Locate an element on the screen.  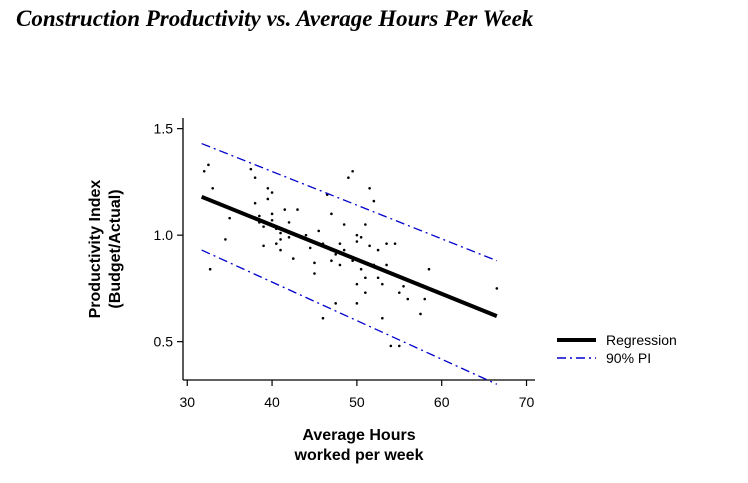
x-tick-label: 30 is located at coordinates (187, 402).